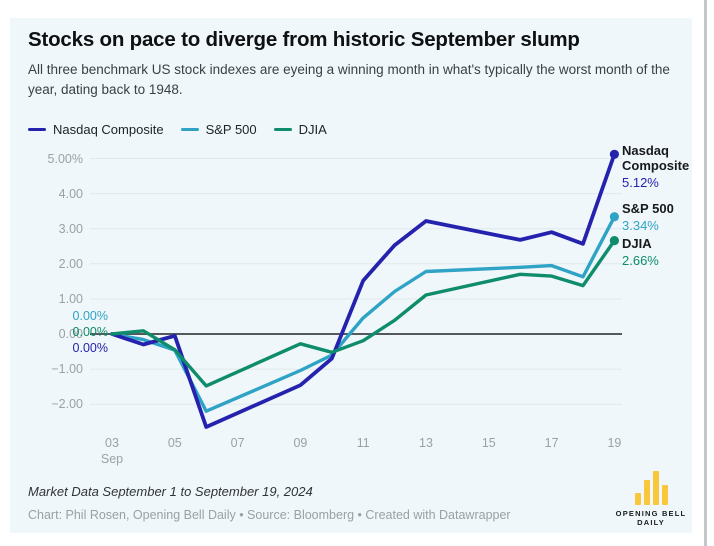 The height and width of the screenshot is (546, 714). What do you see at coordinates (300, 443) in the screenshot?
I see `x-tick-label: 09` at bounding box center [300, 443].